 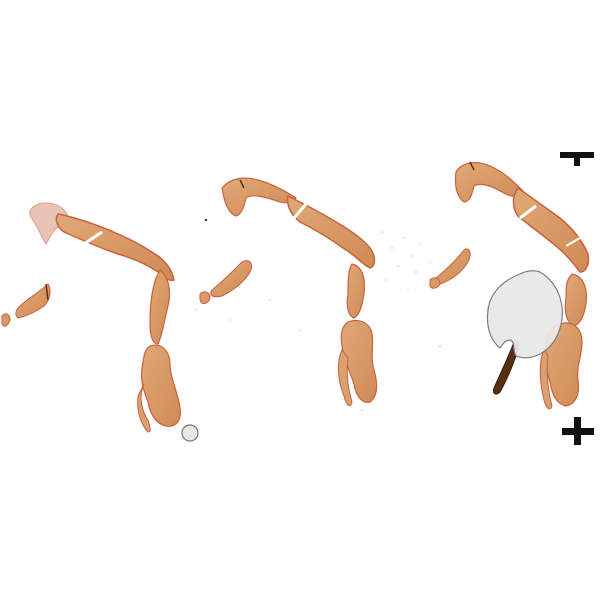 I want to click on small-circle-overlay, so click(x=190, y=433).